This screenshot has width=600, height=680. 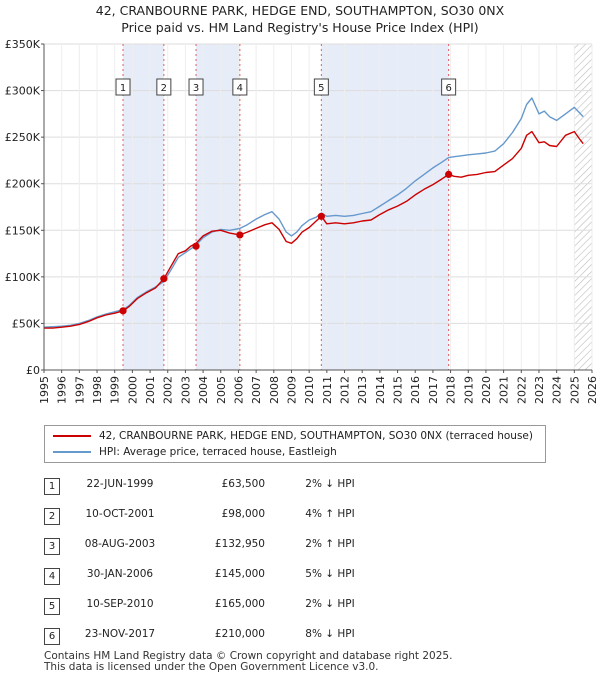 What do you see at coordinates (451, 390) in the screenshot?
I see `x-tick-label: 2018` at bounding box center [451, 390].